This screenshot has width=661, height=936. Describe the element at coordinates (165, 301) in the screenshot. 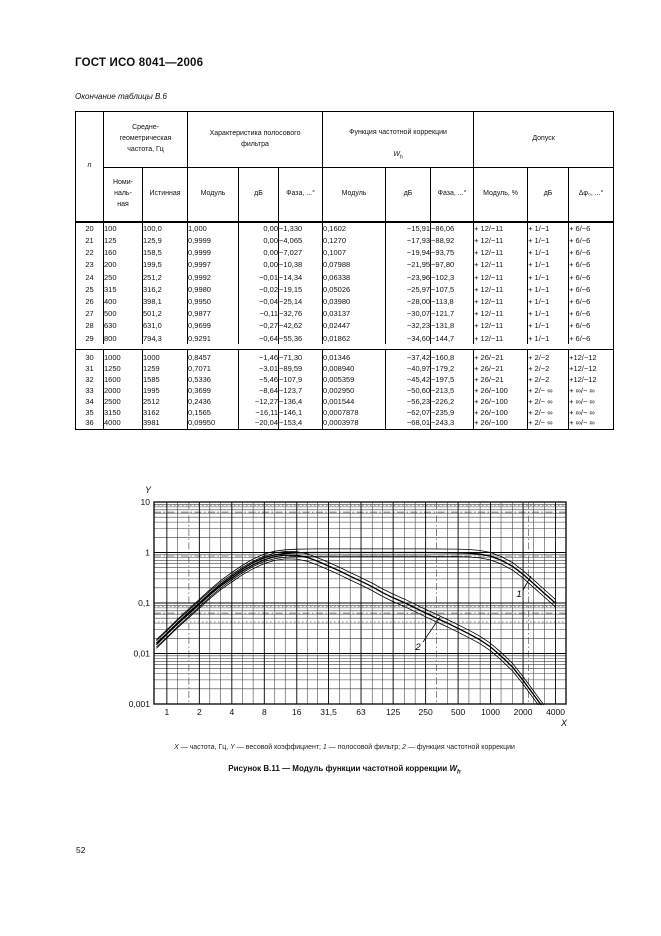

I see `table-cell: 398,1` at that location.